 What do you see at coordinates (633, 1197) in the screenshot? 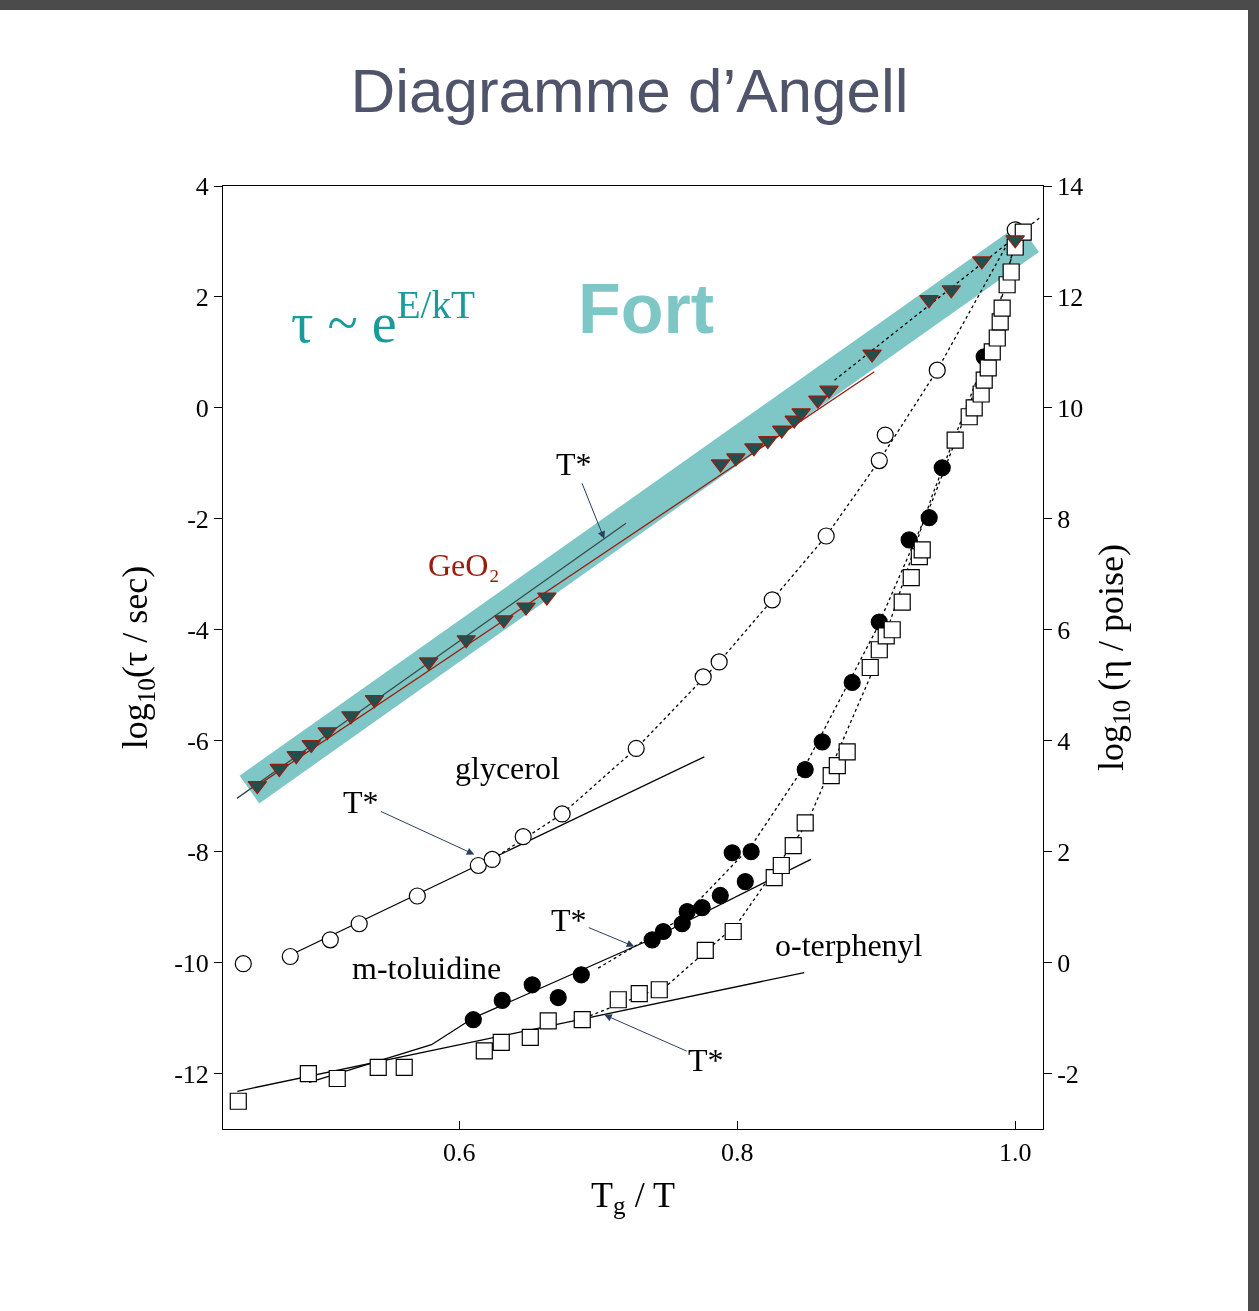
I see `x-axis-title: T$_{g}$ / T` at bounding box center [633, 1197].